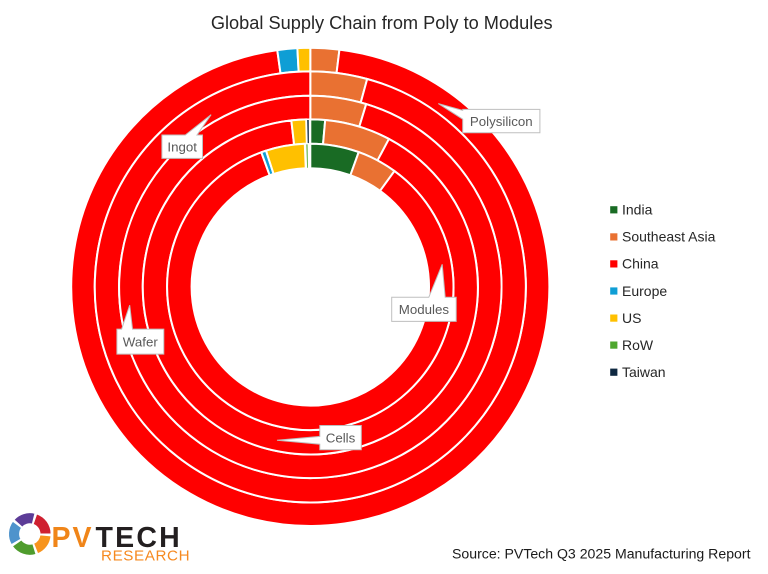 Image resolution: width=768 pixels, height=574 pixels. What do you see at coordinates (139, 538) in the screenshot?
I see `svg-text: TECH` at bounding box center [139, 538].